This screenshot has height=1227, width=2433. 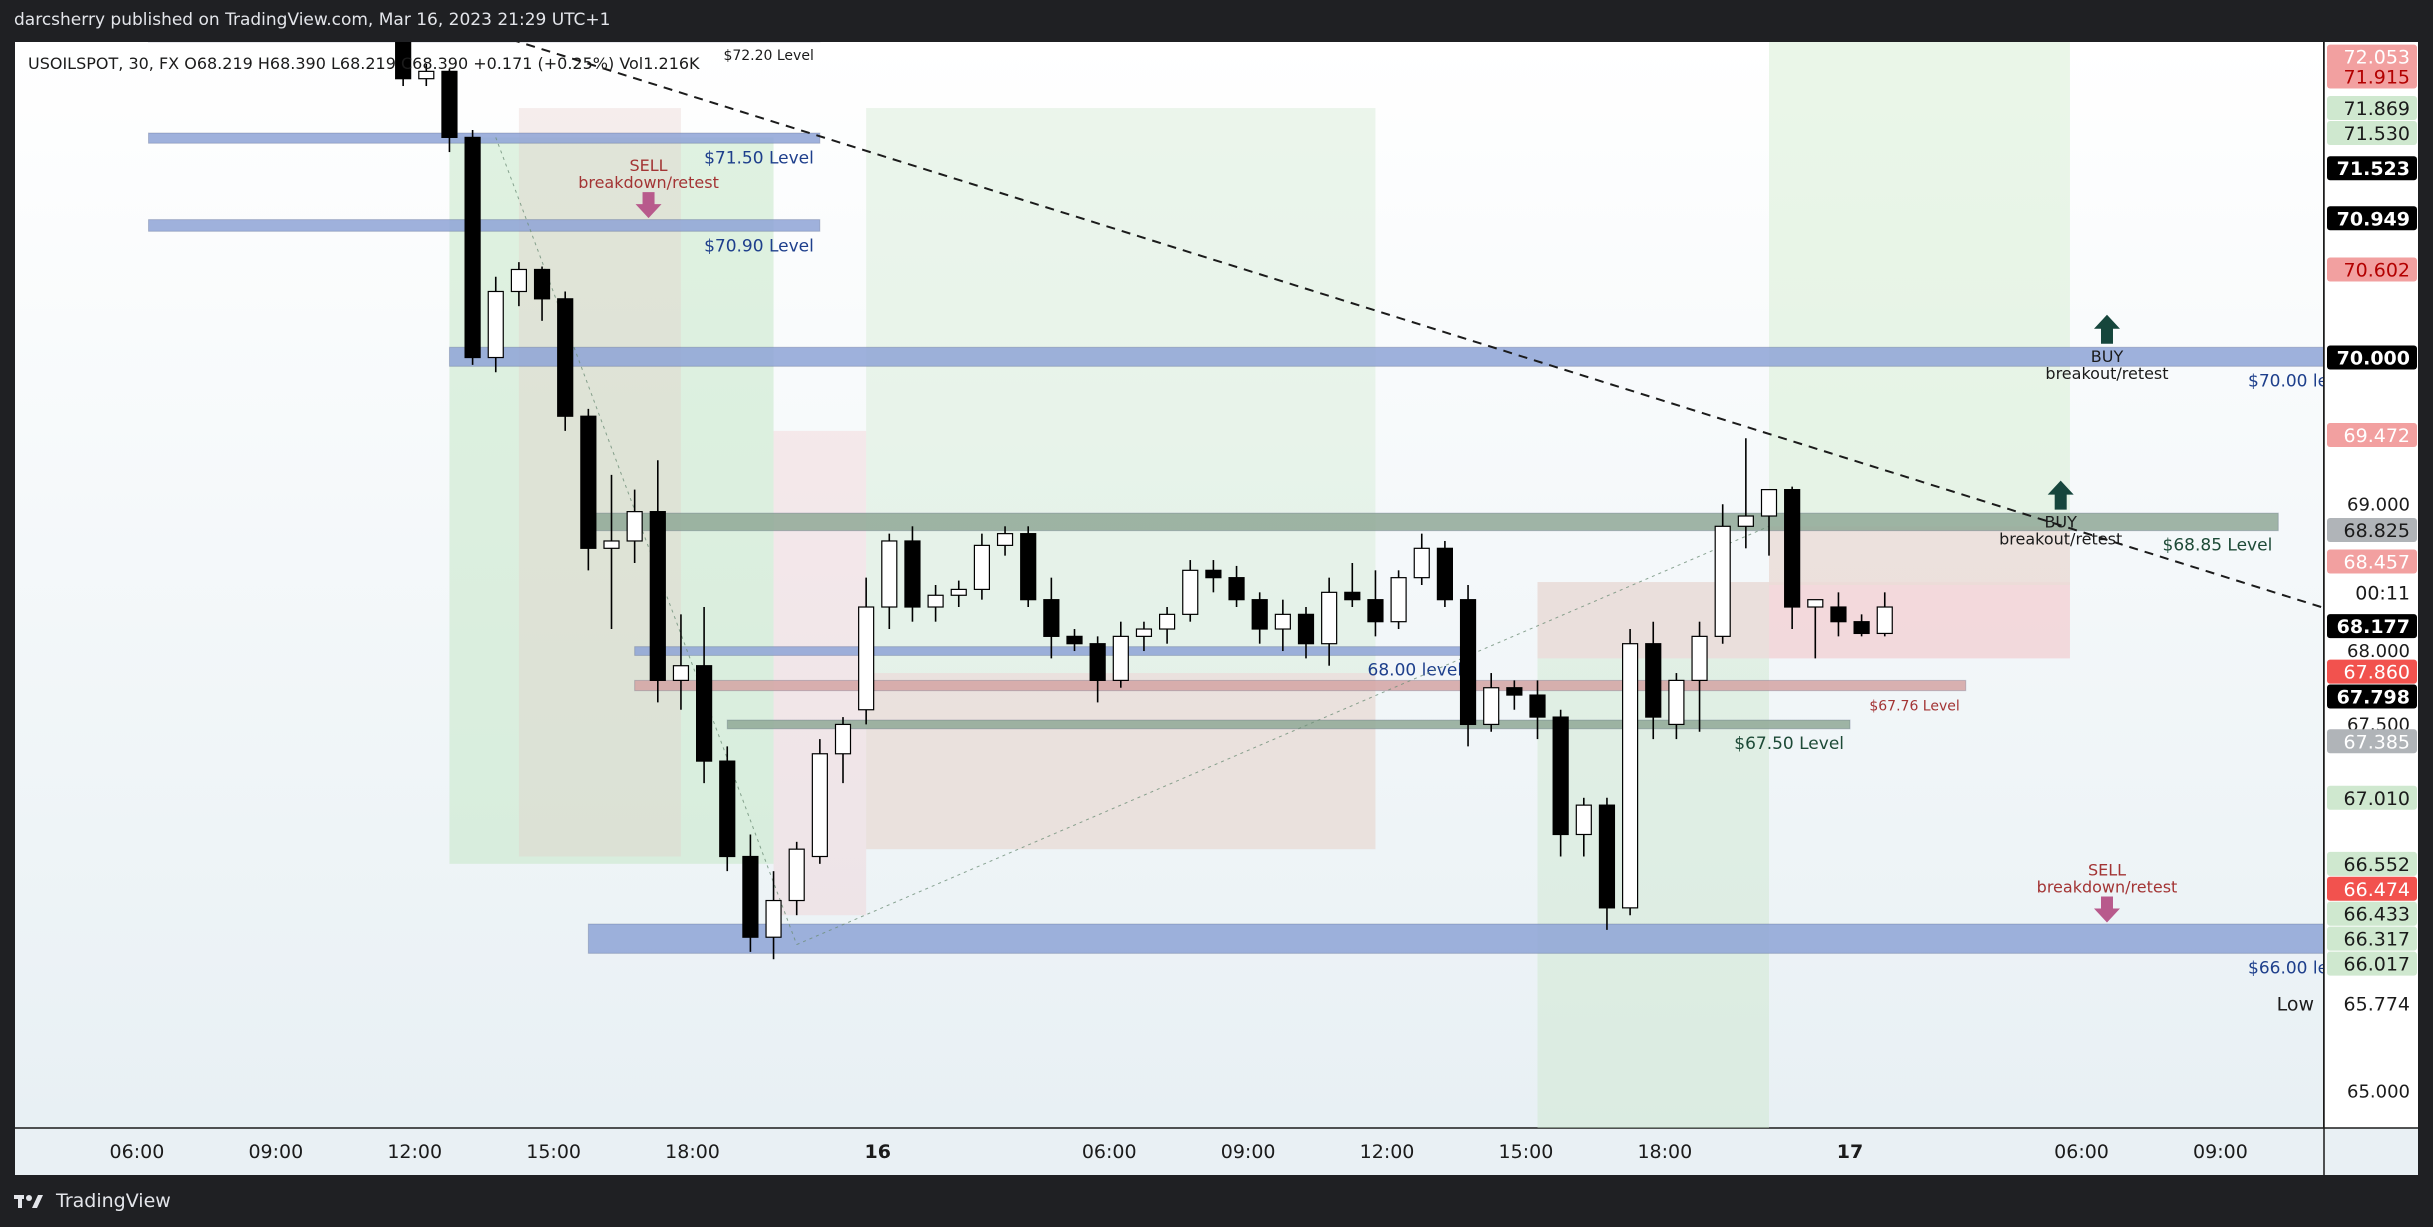 What do you see at coordinates (1216, 1151) in the screenshot?
I see `time-axis` at bounding box center [1216, 1151].